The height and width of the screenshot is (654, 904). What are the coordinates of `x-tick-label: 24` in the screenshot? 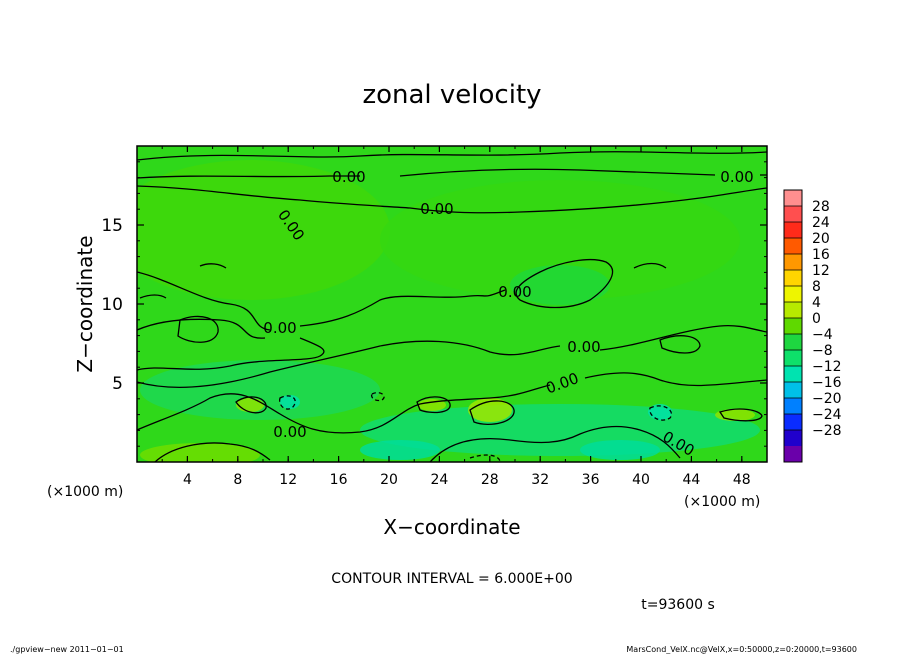 It's located at (439, 480).